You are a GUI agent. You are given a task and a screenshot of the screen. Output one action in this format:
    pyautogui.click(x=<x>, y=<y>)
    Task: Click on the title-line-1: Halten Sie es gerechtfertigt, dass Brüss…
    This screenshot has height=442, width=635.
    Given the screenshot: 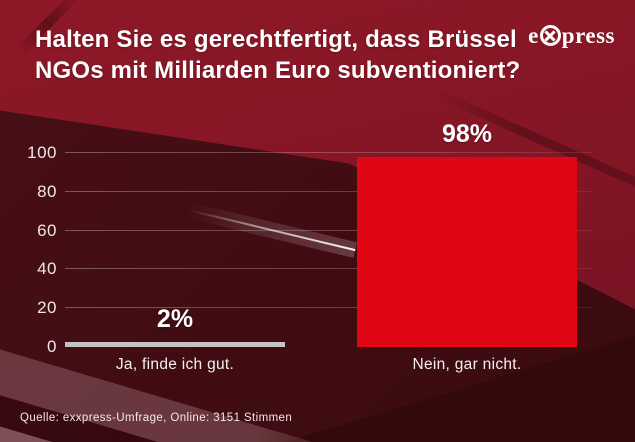 What is the action you would take?
    pyautogui.click(x=276, y=39)
    